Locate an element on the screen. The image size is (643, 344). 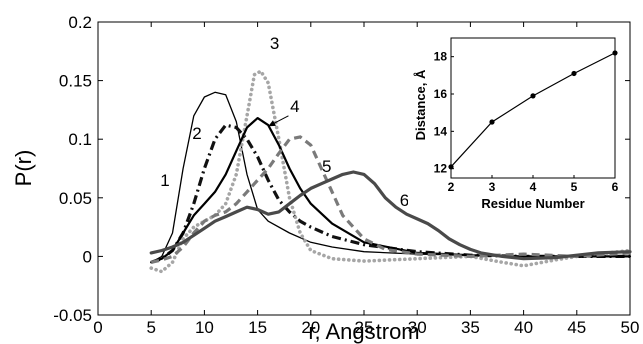
main-x-tick-label: 45 is located at coordinates (576, 327).